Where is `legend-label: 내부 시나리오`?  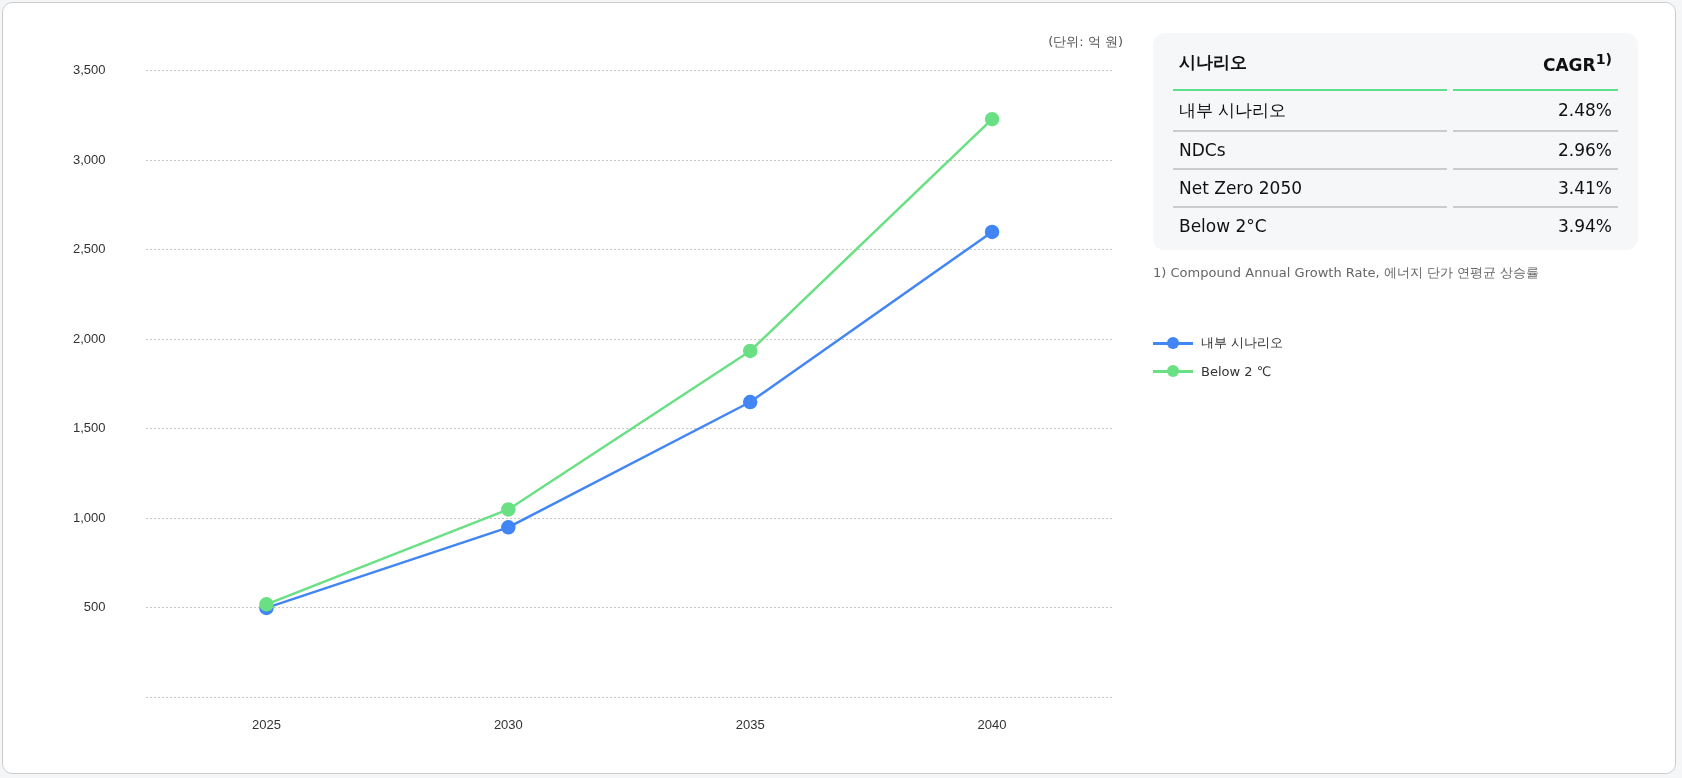 legend-label: 내부 시나리오 is located at coordinates (1242, 342).